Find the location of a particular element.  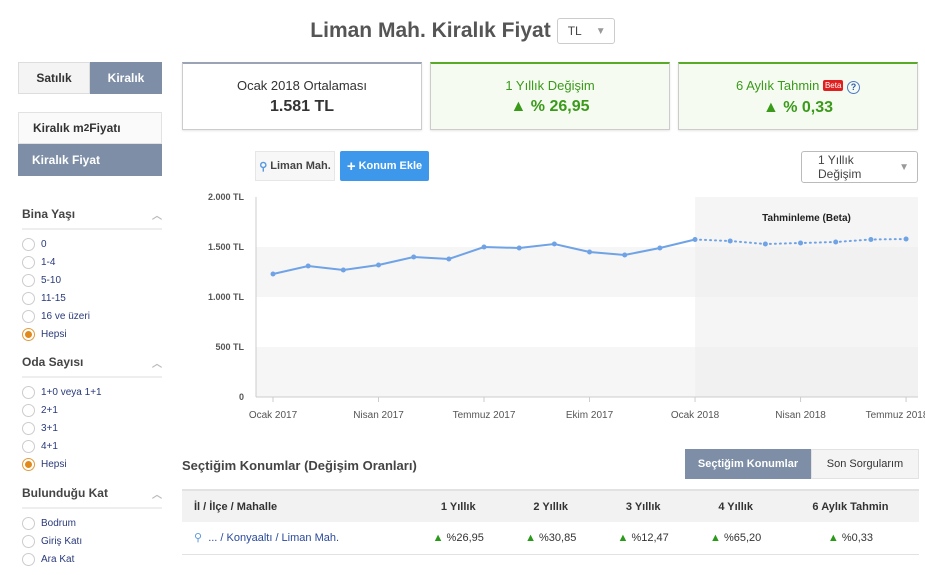

location-chip: ⚲ Liman Mah. is located at coordinates (295, 166).